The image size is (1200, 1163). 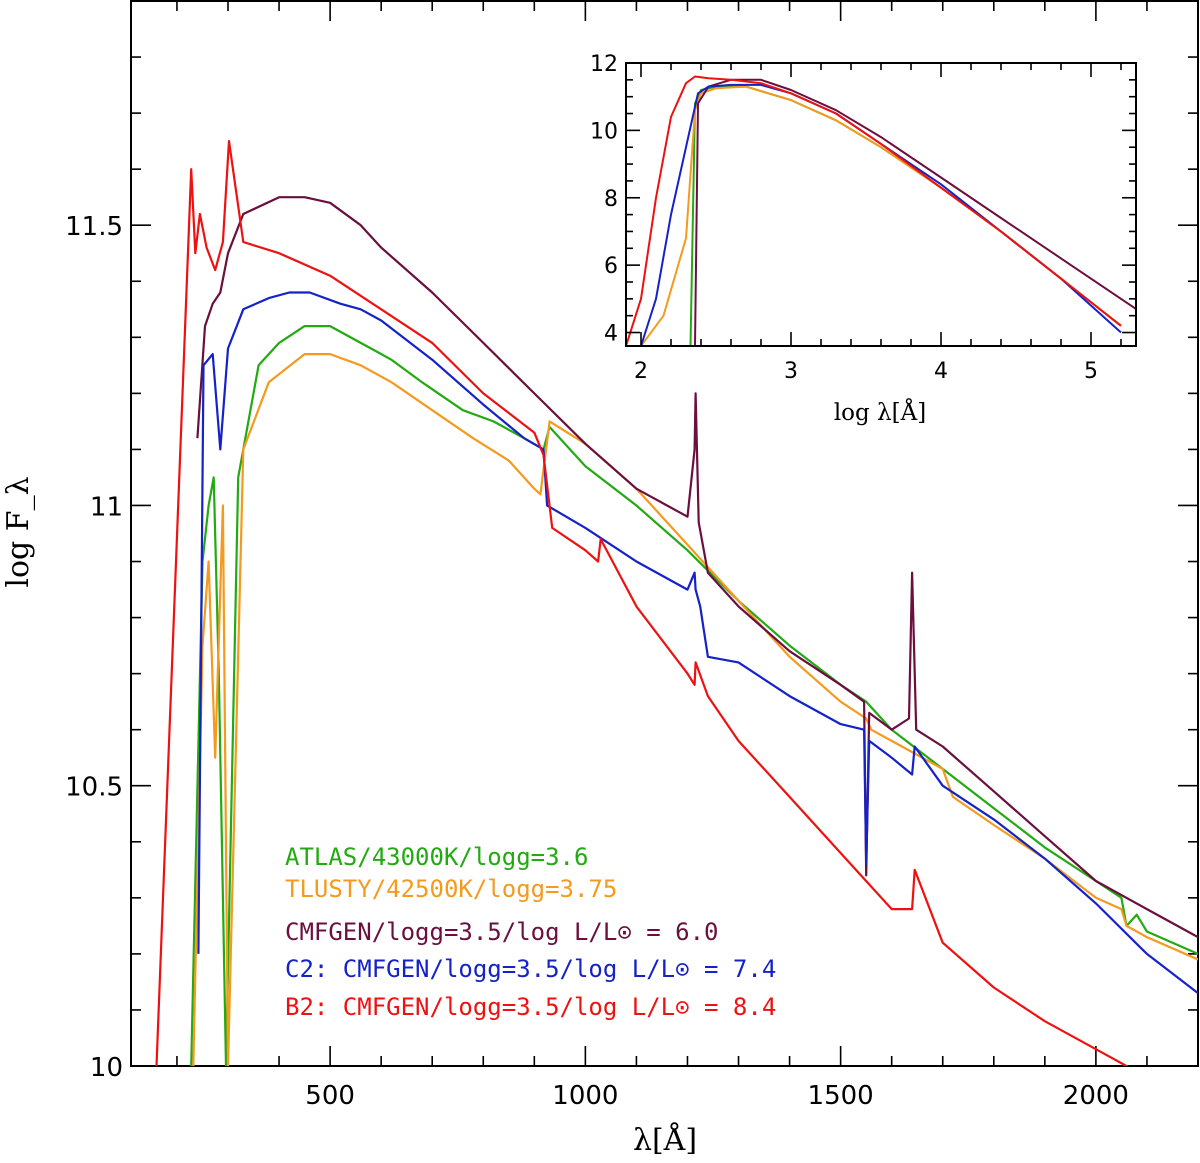 What do you see at coordinates (611, 266) in the screenshot?
I see `inset-y-tick-label: 6` at bounding box center [611, 266].